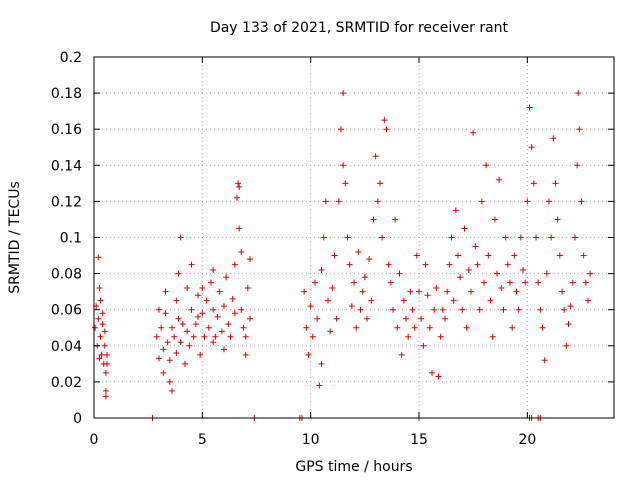 Image resolution: width=640 pixels, height=480 pixels. Describe the element at coordinates (77, 419) in the screenshot. I see `y-tick-label: 0` at that location.